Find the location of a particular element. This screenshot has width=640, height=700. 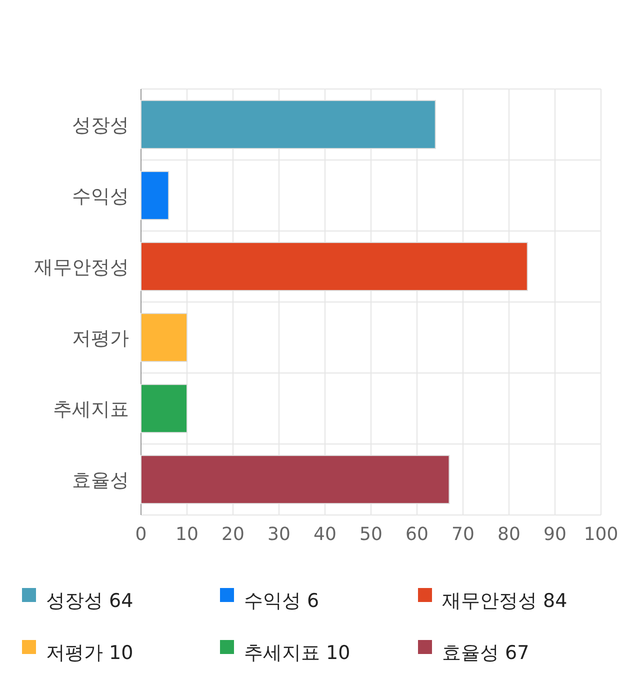

x-tick-label: 30 is located at coordinates (279, 534).